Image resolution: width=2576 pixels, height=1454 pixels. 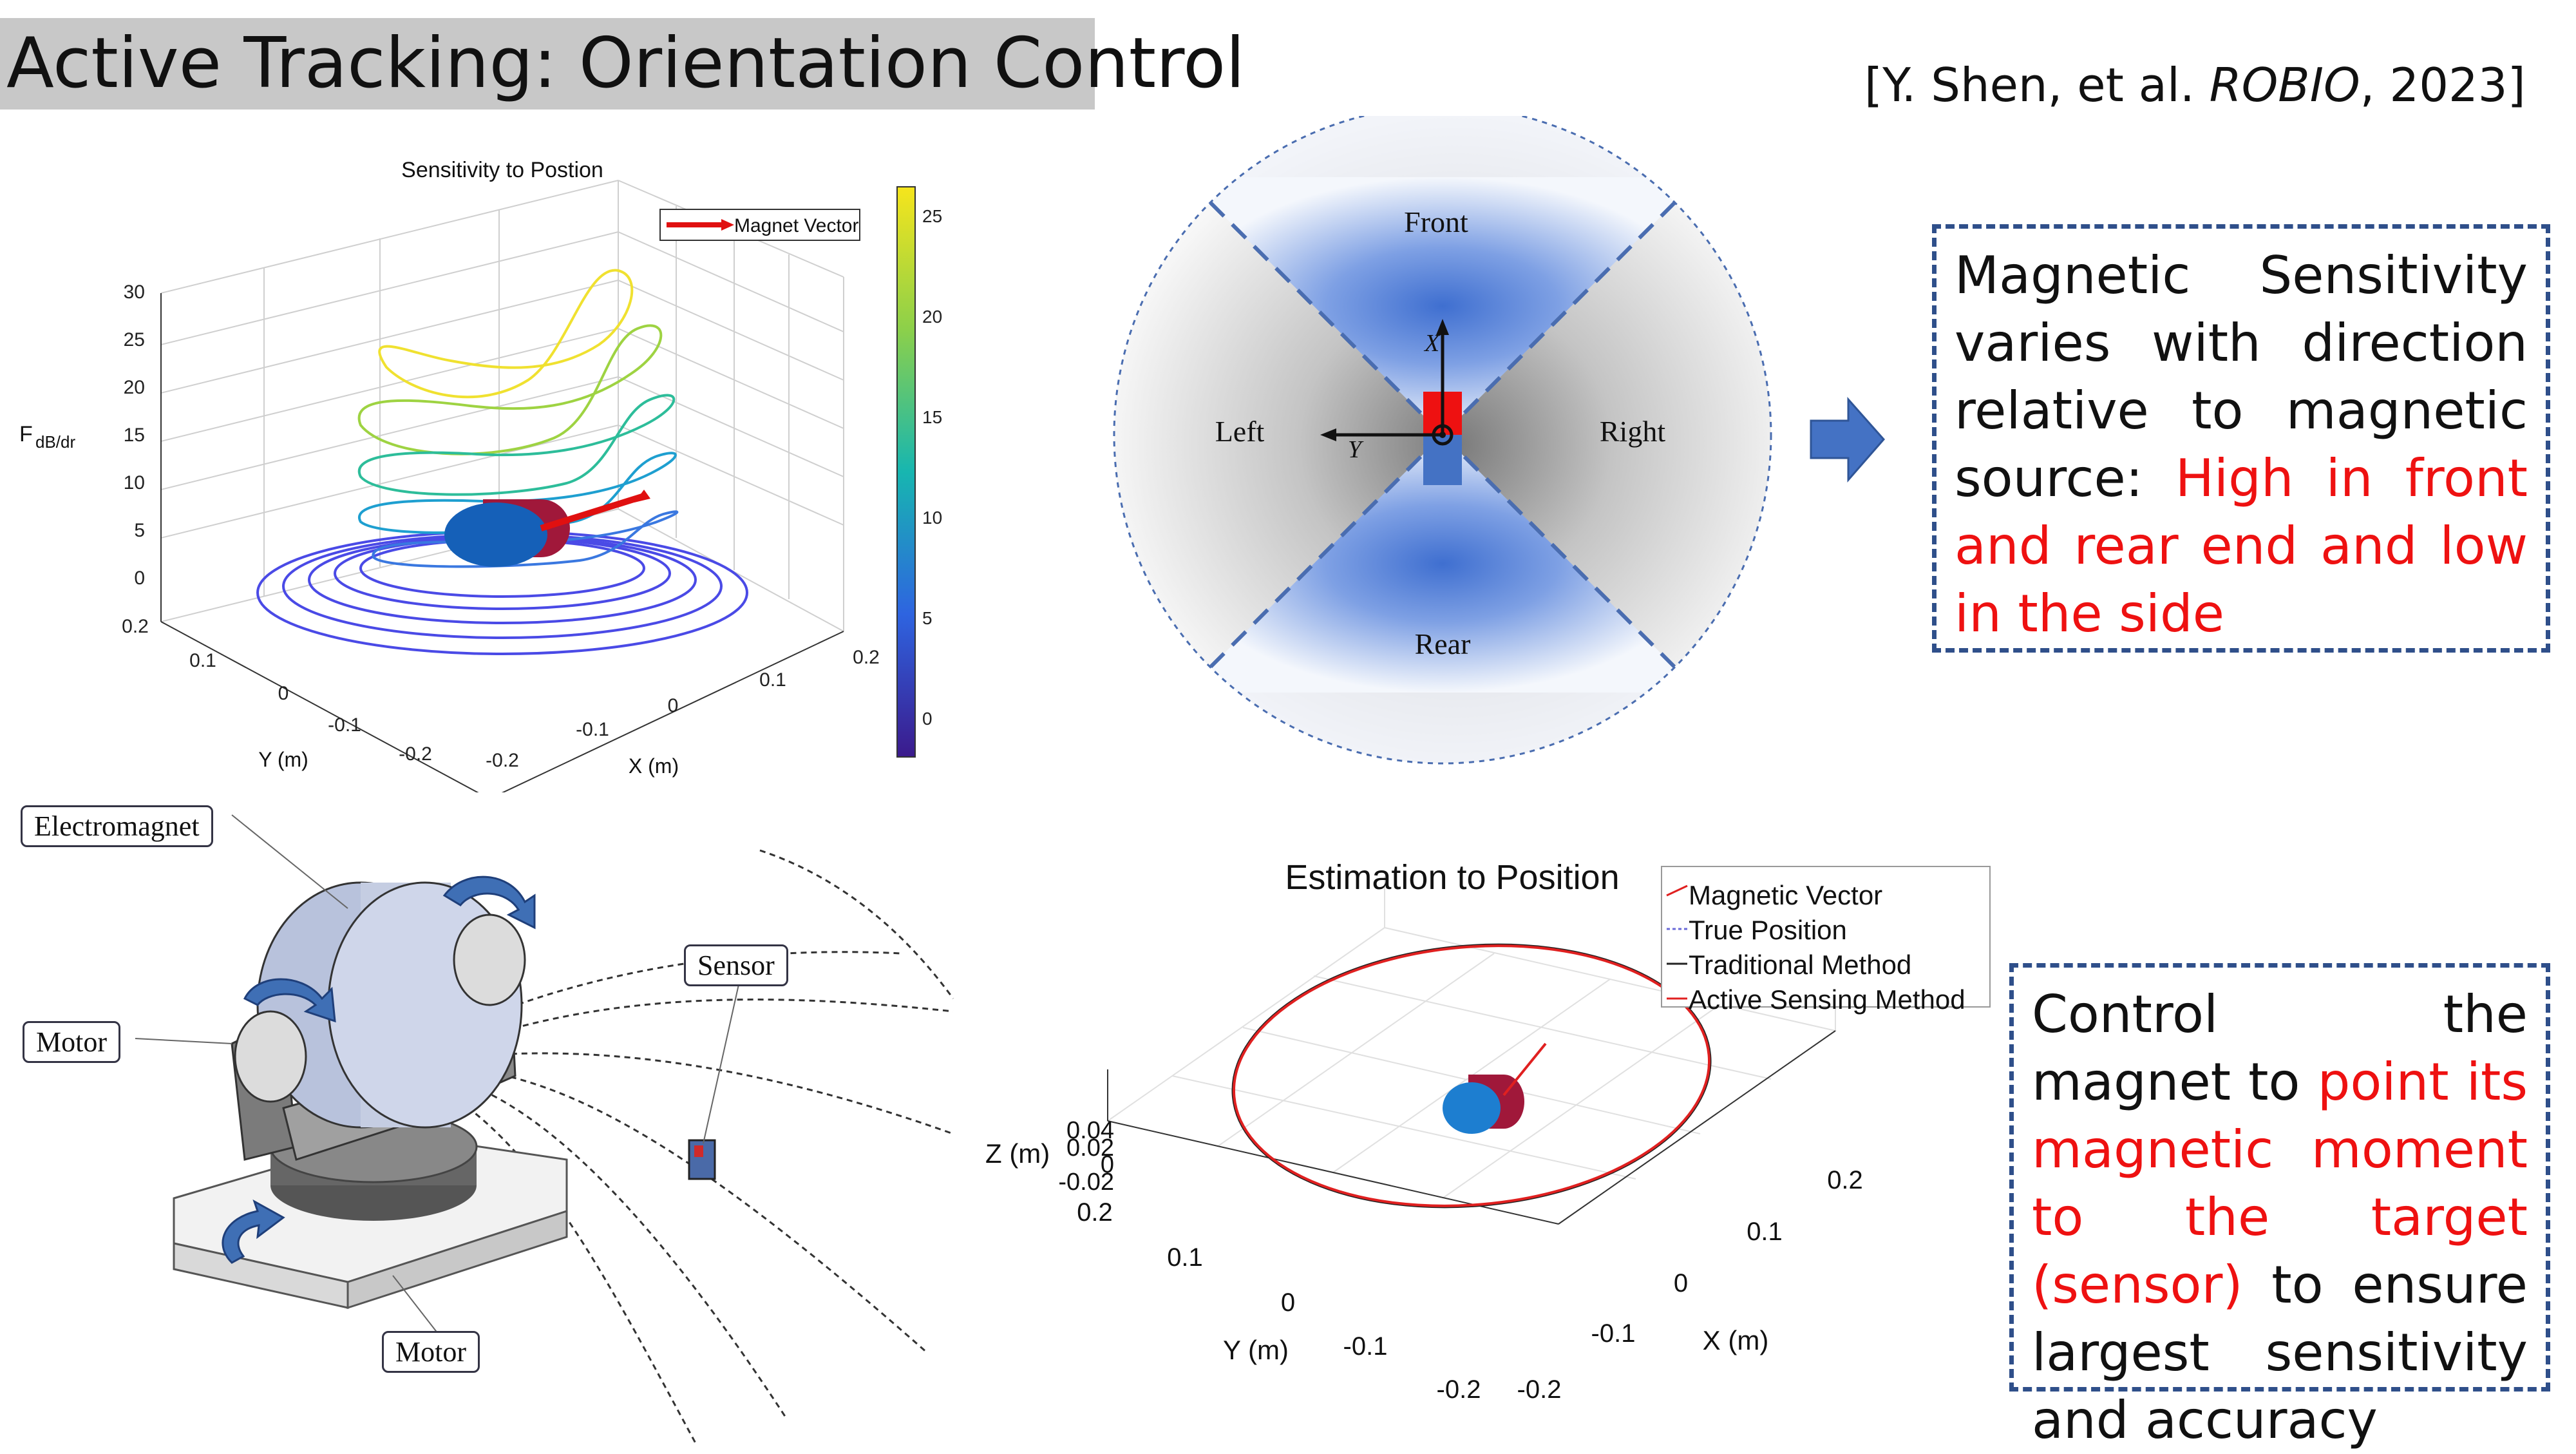 What do you see at coordinates (1459, 1389) in the screenshot?
I see `est-y-tick: -0.2` at bounding box center [1459, 1389].